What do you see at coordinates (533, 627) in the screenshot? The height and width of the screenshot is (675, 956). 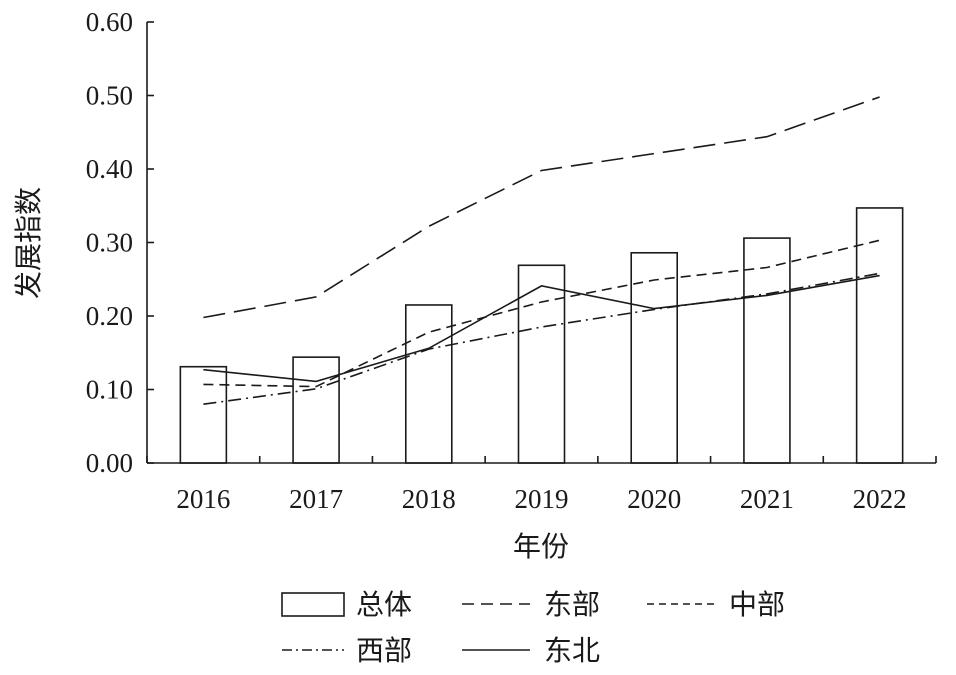 I see `legend: 总体 东部 中部 西部 东北` at bounding box center [533, 627].